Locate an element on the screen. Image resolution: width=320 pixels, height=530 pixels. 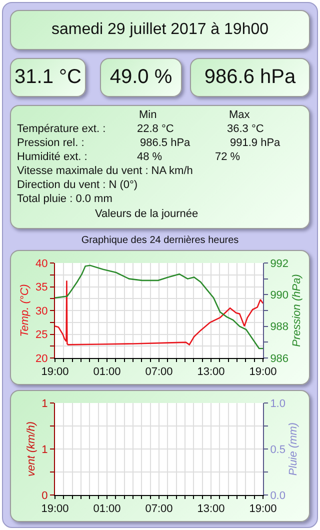
text: Min is located at coordinates (148, 115).